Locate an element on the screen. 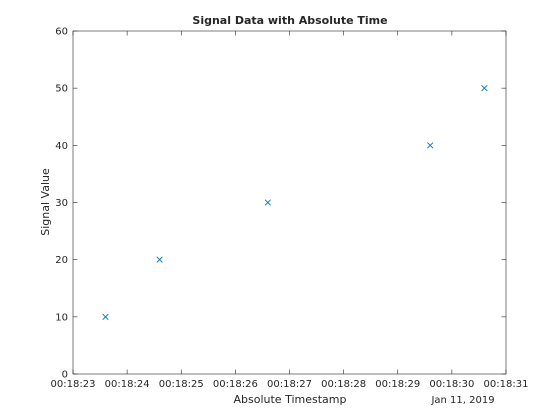 This screenshot has width=560, height=420. y-tick-label: 0 is located at coordinates (65, 375).